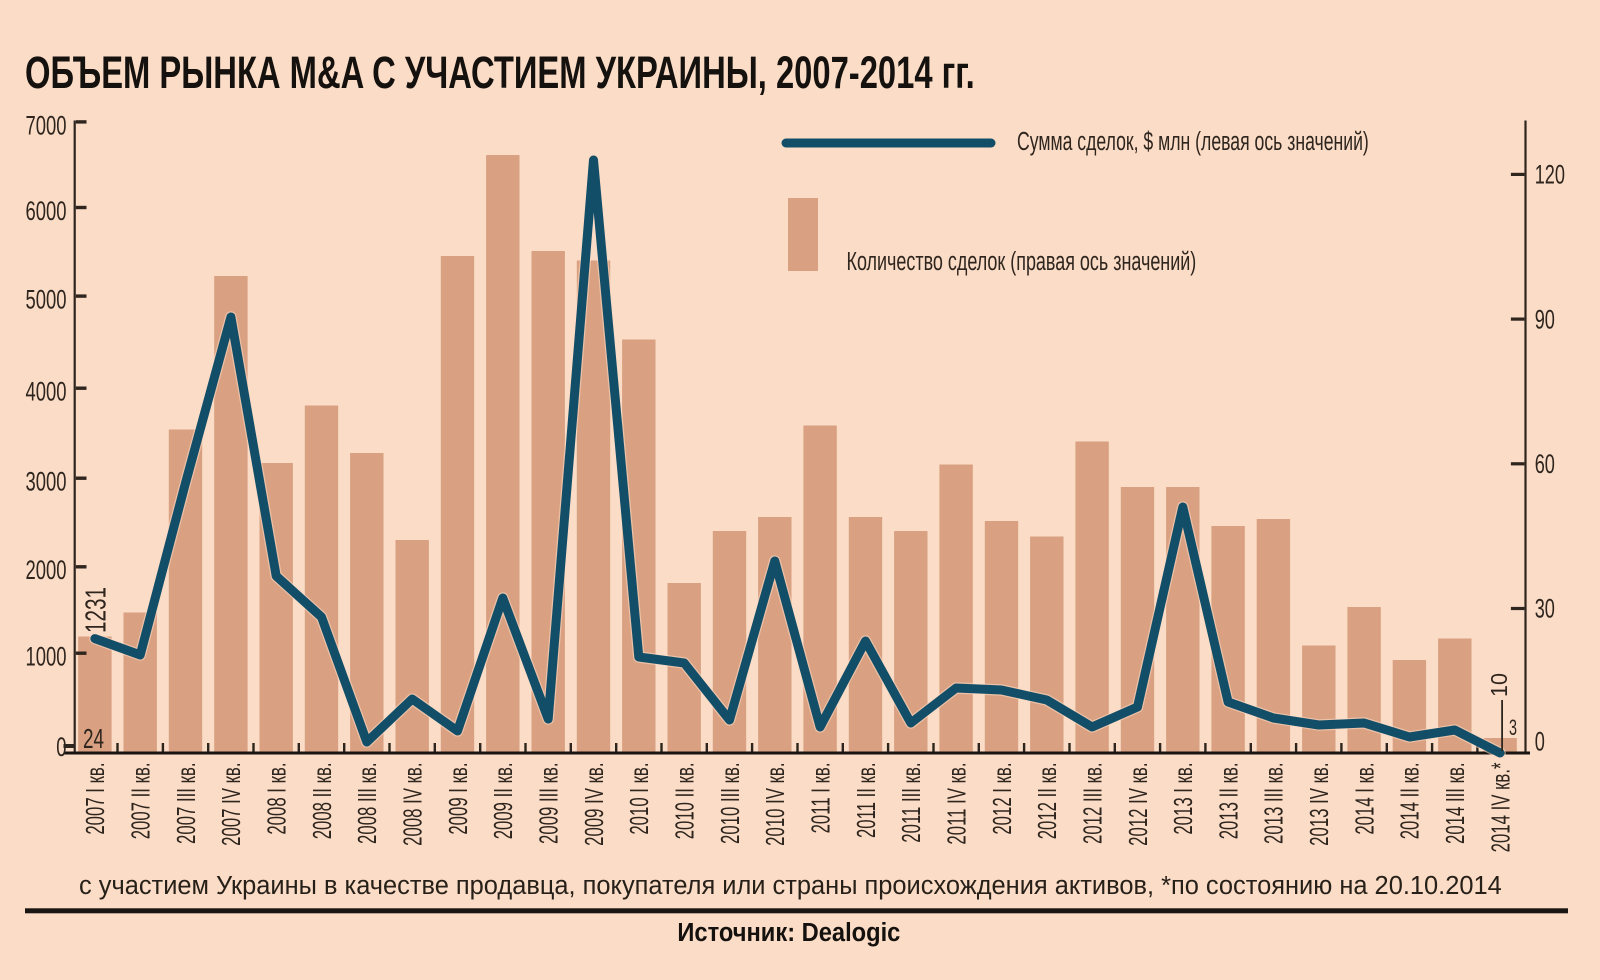  Describe the element at coordinates (1022, 261) in the screenshot. I see `svg-text:Количество сделок (правая ось: Количество сделок (правая ось значений)` at that location.